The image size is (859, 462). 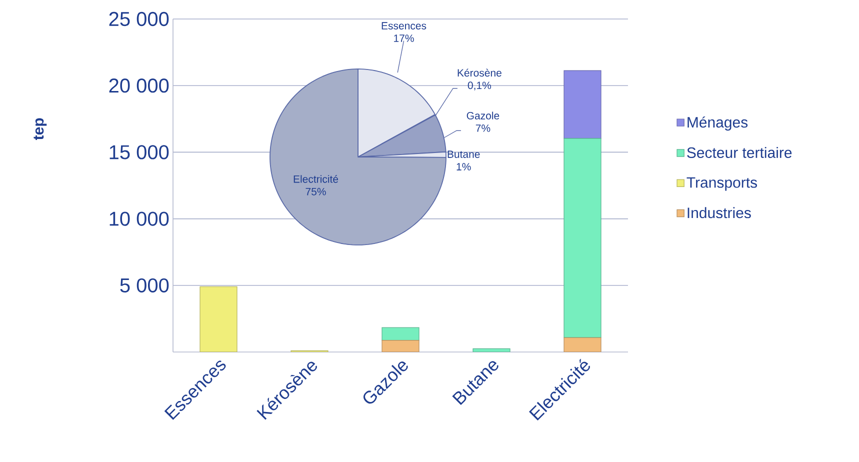 What do you see at coordinates (404, 38) in the screenshot?
I see `data-label: 17%` at bounding box center [404, 38].